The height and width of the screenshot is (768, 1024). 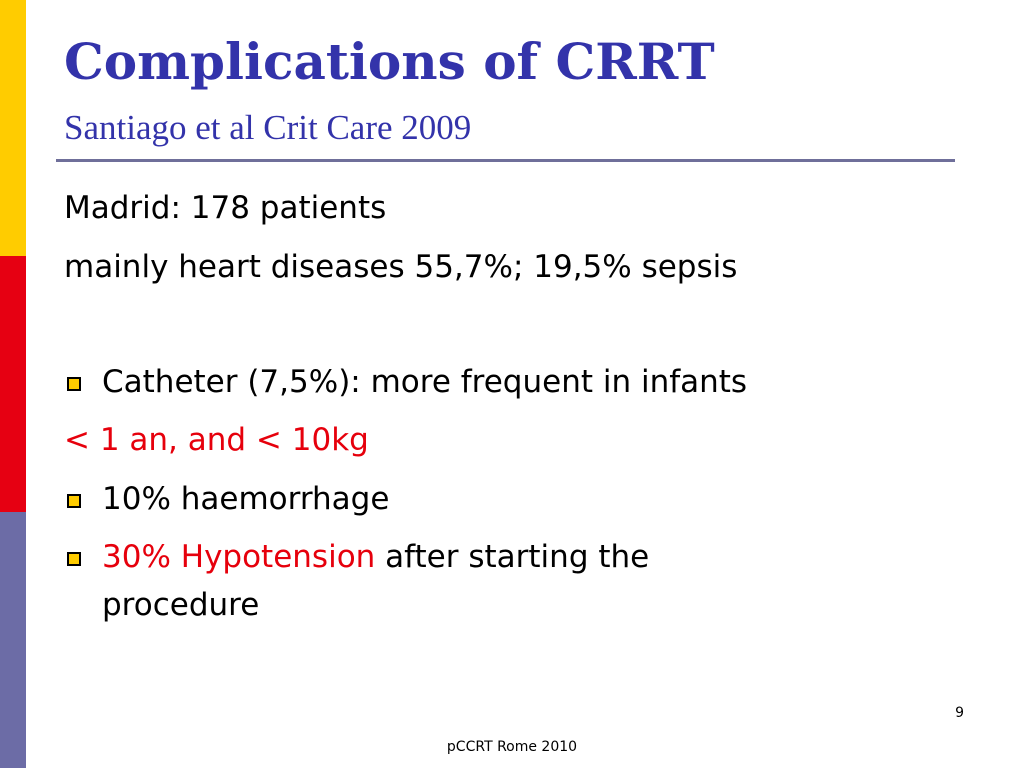 I want to click on page-number: 9, so click(x=959, y=713).